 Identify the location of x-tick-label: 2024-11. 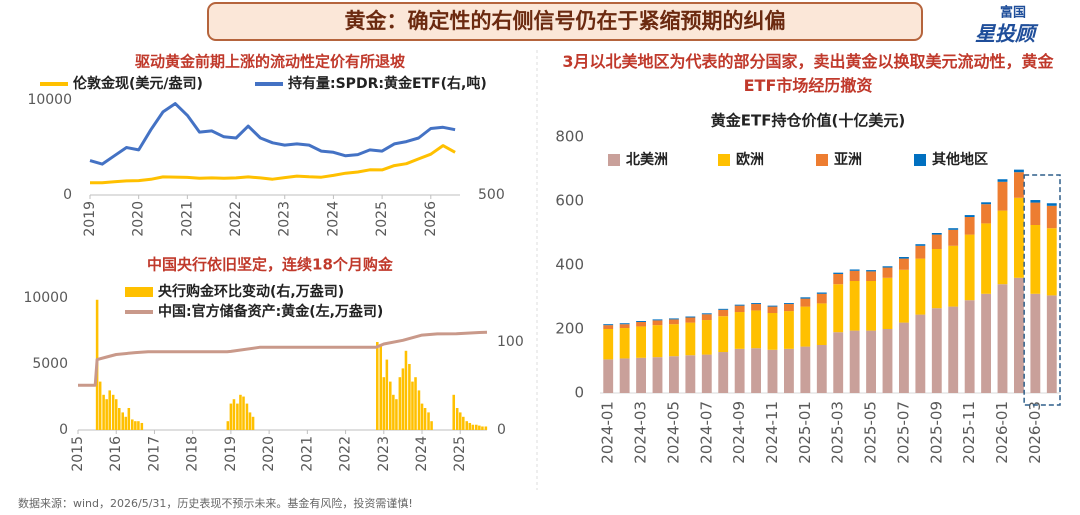
(772, 432).